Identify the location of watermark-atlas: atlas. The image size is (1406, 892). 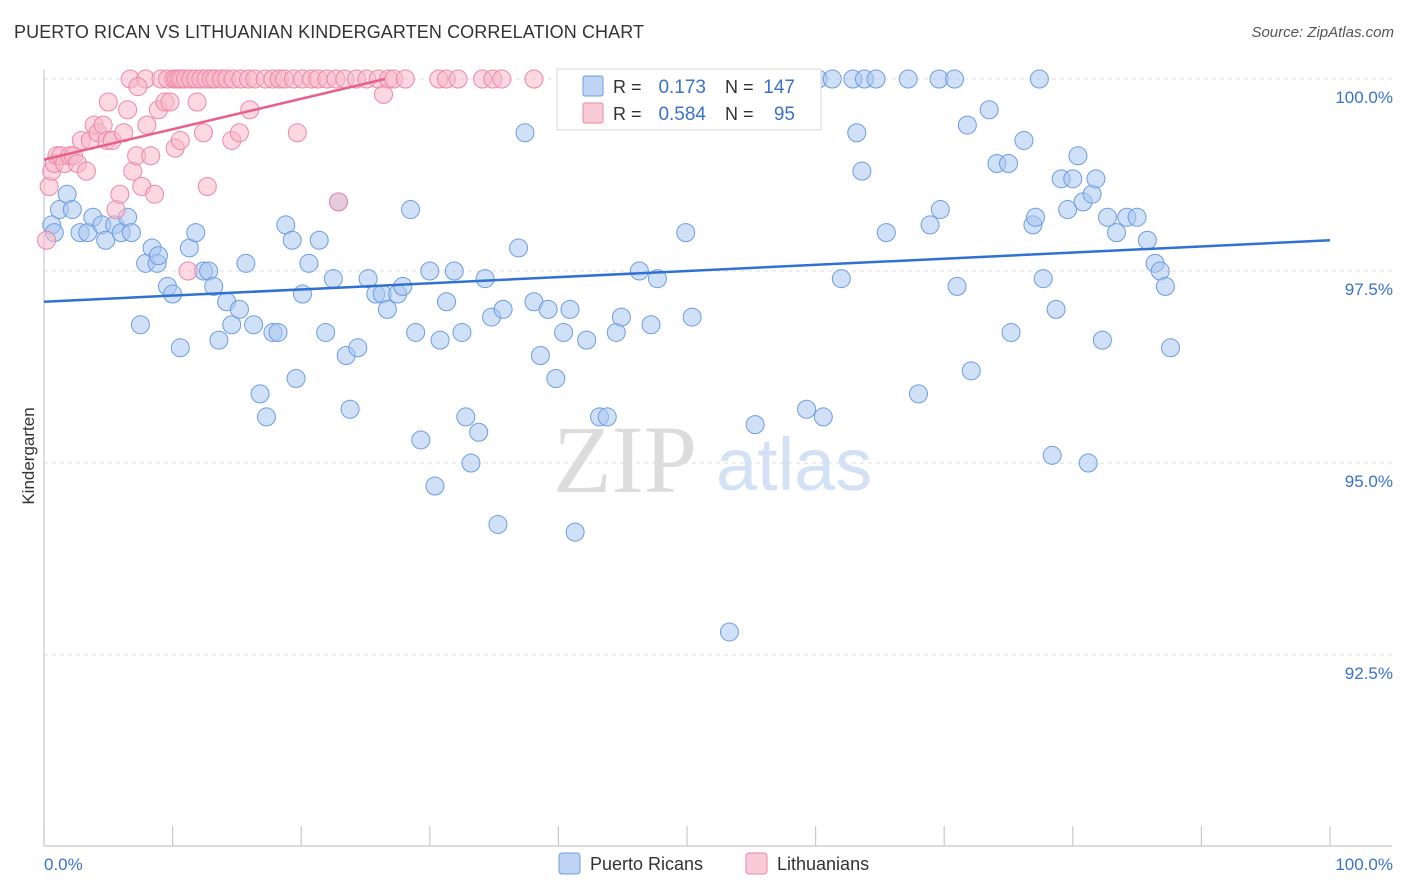
(794, 464).